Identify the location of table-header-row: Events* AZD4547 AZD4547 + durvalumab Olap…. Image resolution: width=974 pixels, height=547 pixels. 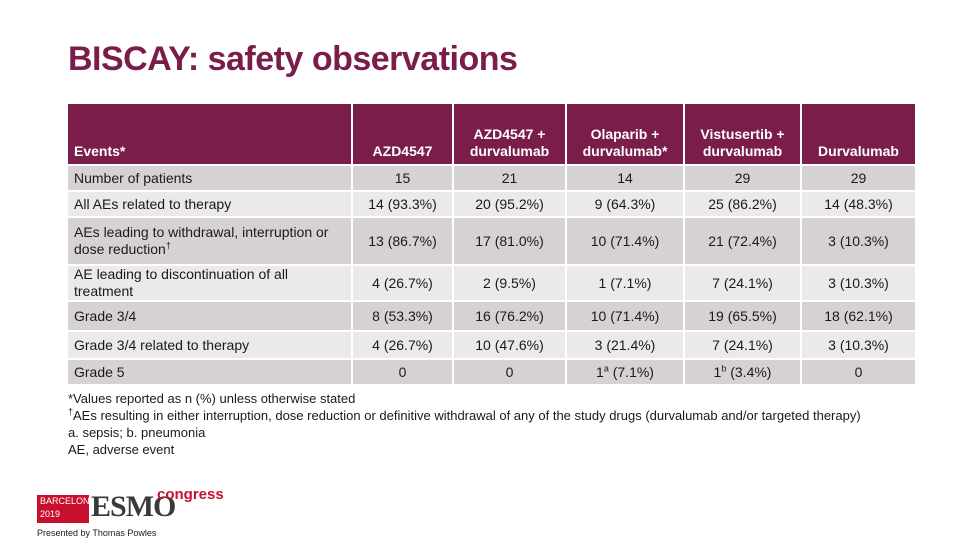
(492, 135).